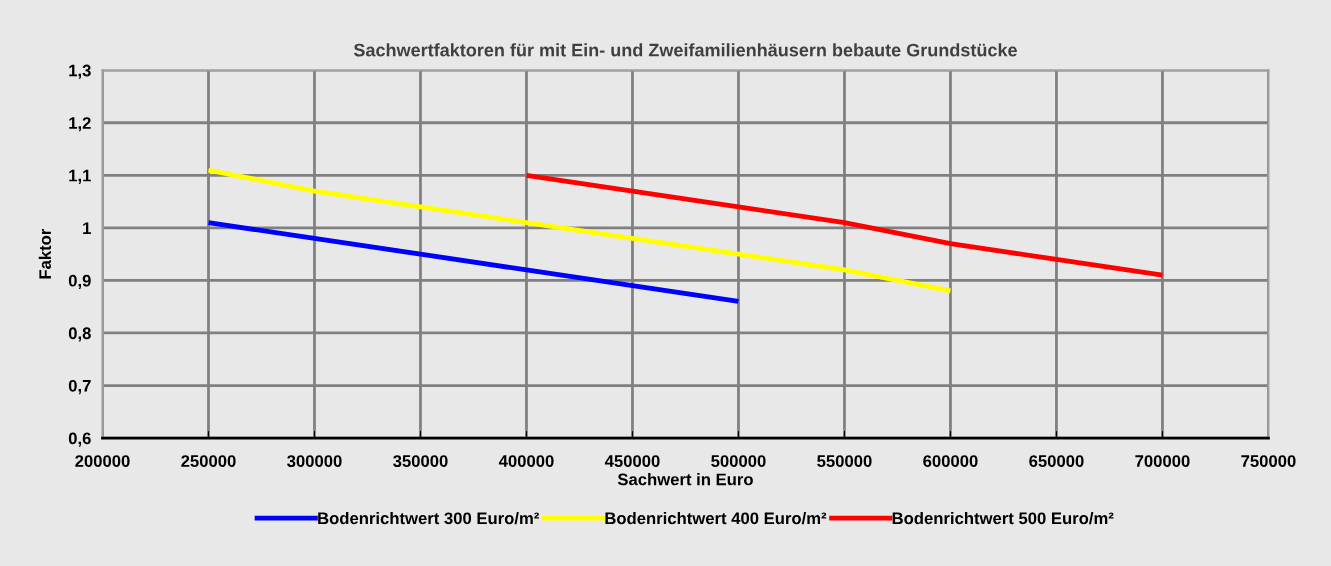  I want to click on x-tick-label: 750000, so click(1268, 461).